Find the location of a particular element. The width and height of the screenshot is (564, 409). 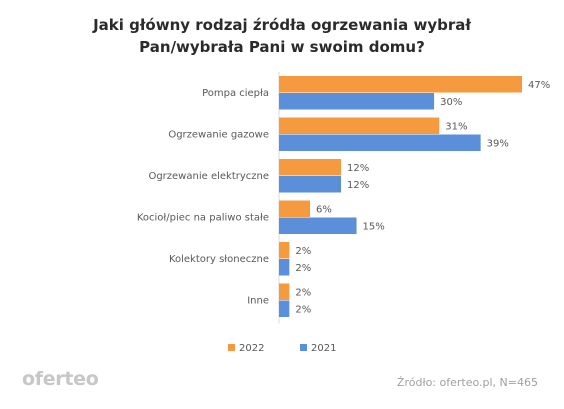

data-label: 31% is located at coordinates (456, 127).